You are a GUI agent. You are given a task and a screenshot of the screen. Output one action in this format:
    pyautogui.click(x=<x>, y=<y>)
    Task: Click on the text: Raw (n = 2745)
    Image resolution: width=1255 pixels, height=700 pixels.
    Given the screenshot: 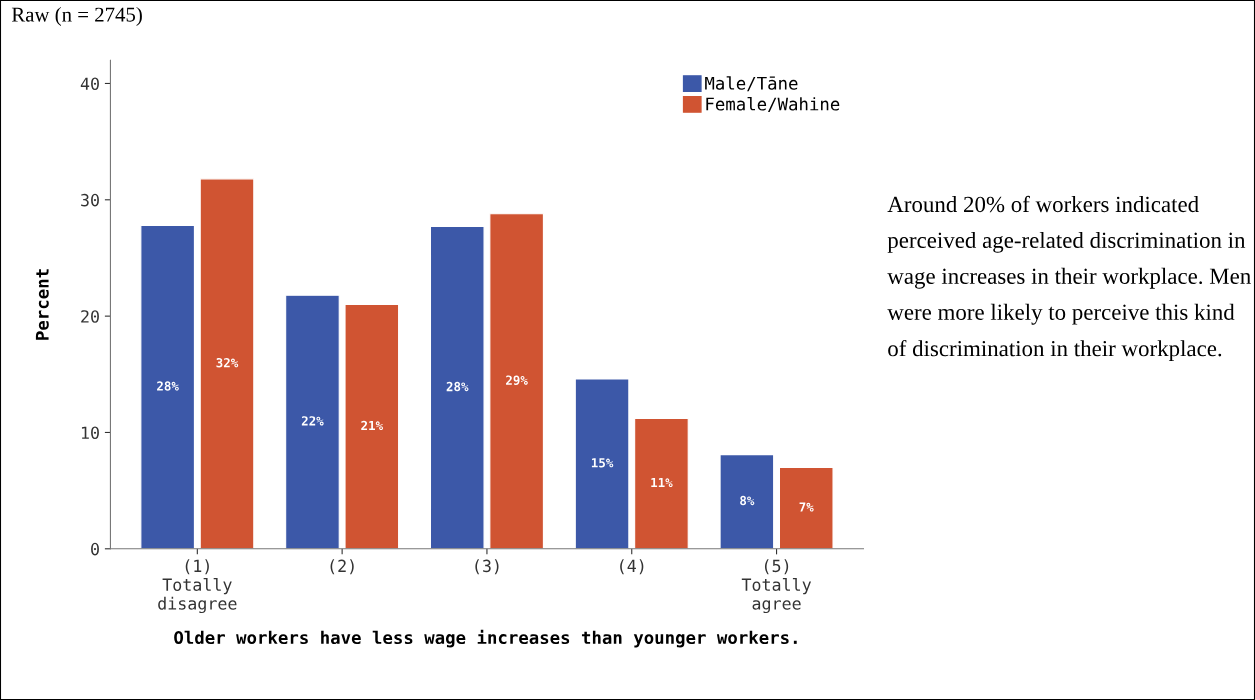 What is the action you would take?
    pyautogui.click(x=76, y=16)
    